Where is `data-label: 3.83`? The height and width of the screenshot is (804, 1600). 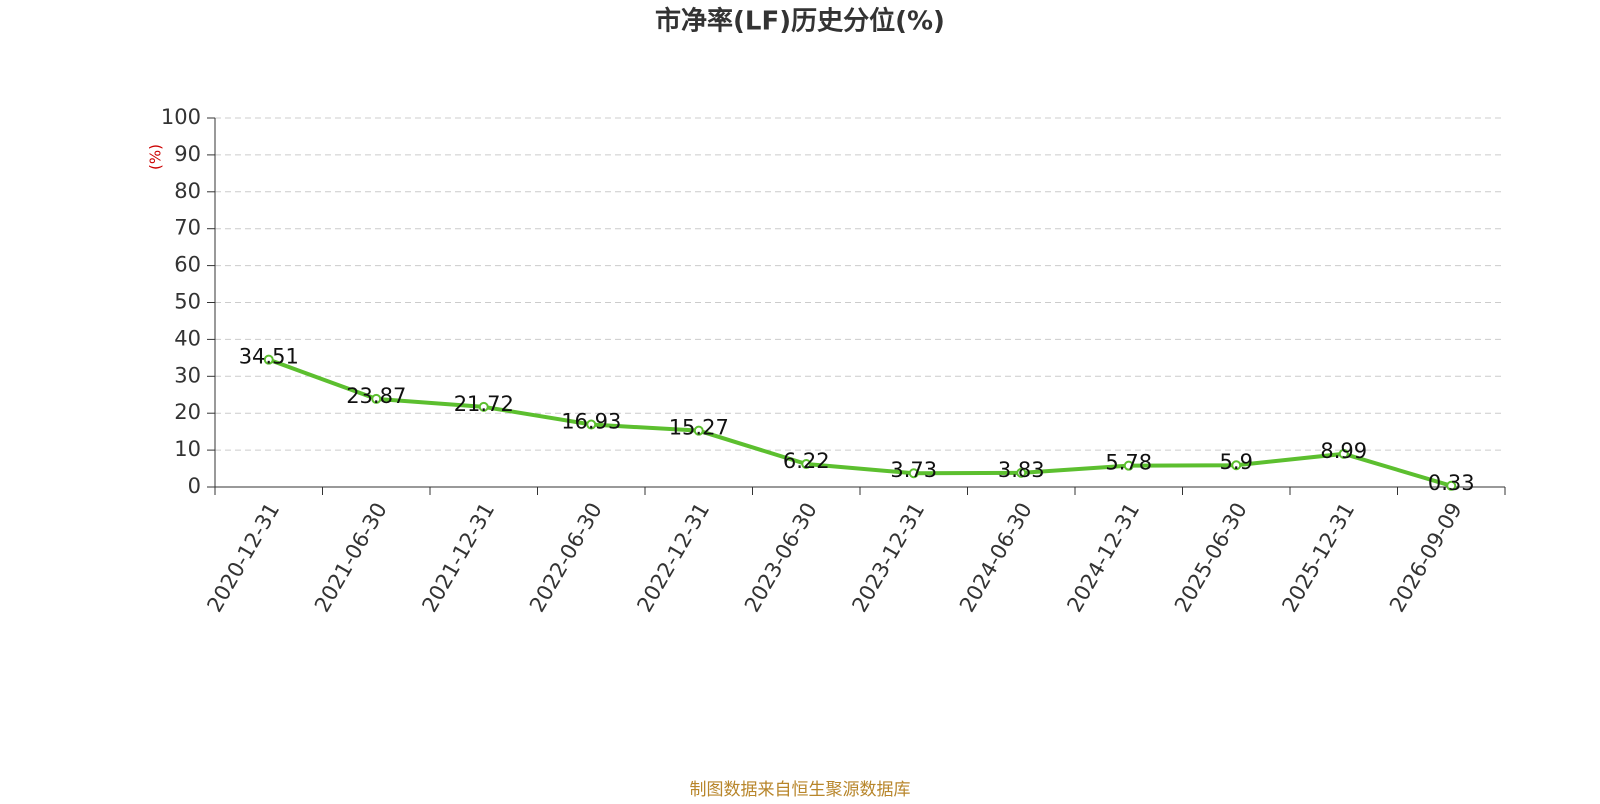
data-label: 3.83 is located at coordinates (1021, 470).